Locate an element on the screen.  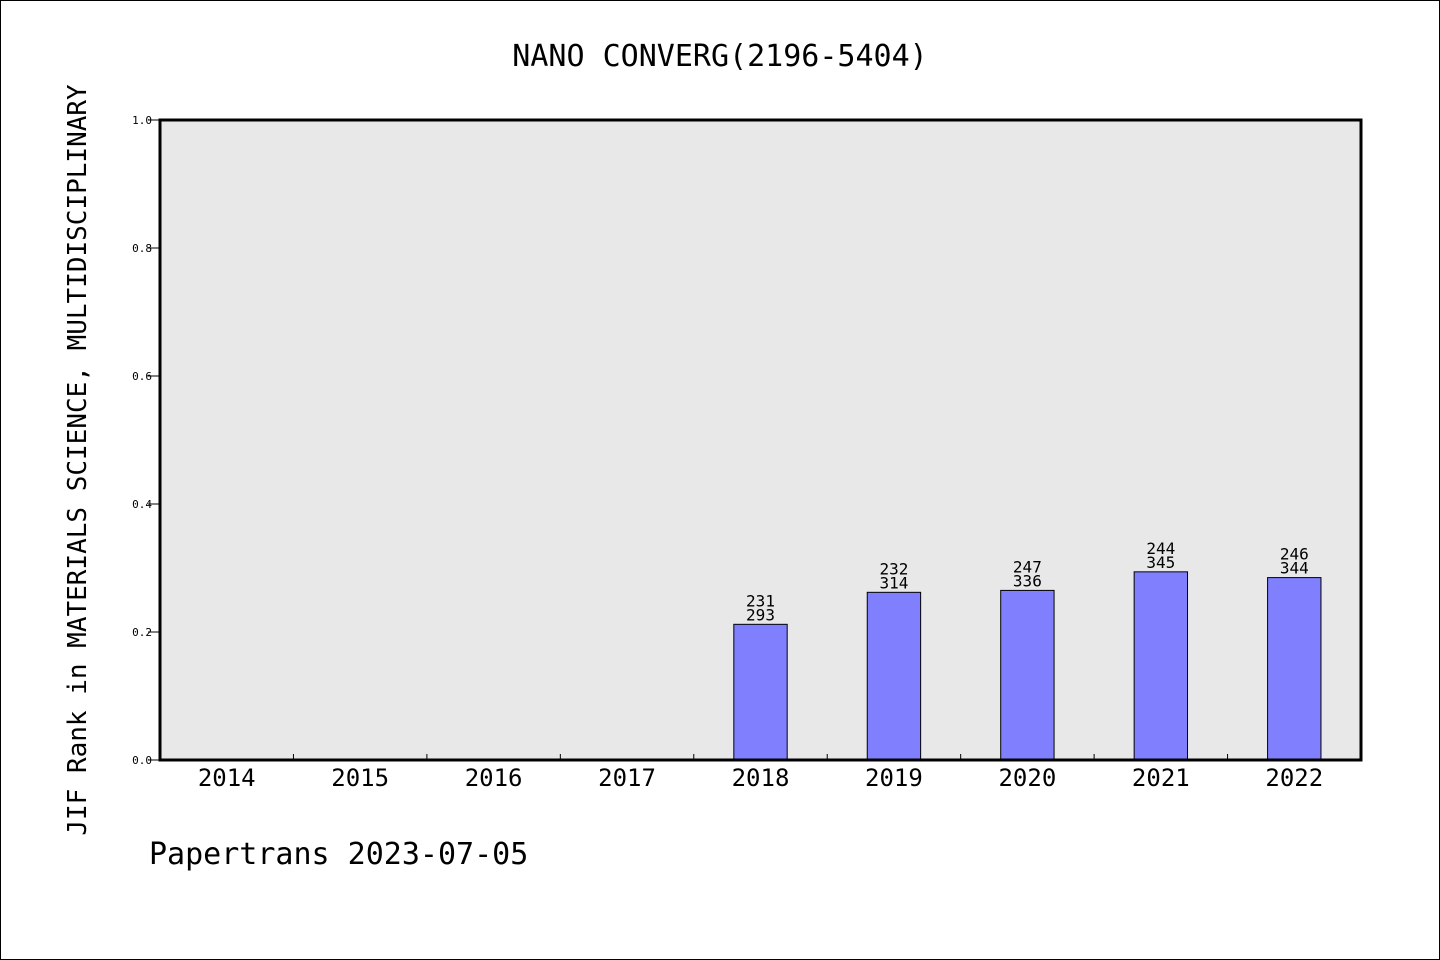
bar-total-label: 293 is located at coordinates (760, 614).